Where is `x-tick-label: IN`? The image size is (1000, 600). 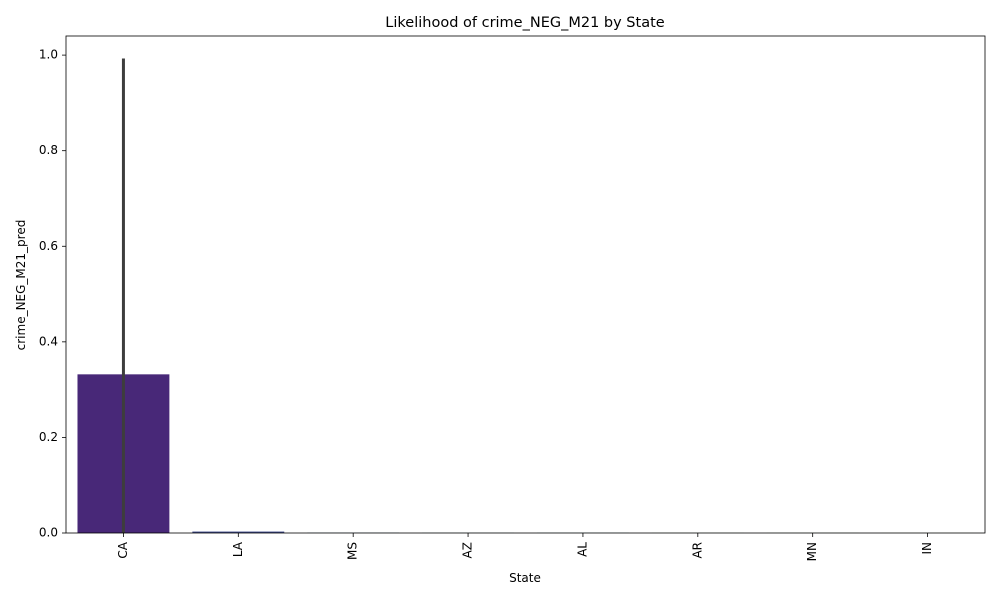 x-tick-label: IN is located at coordinates (927, 548).